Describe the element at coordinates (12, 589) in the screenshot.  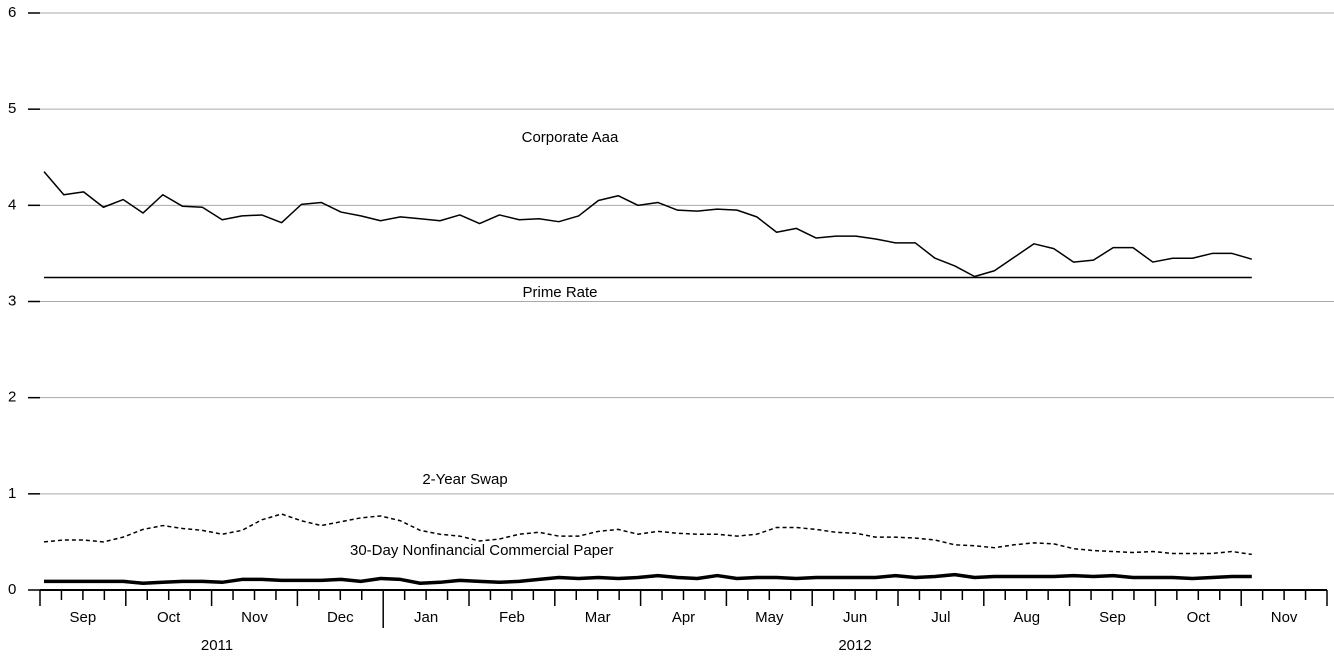
I see `y-tick-label: 0` at that location.